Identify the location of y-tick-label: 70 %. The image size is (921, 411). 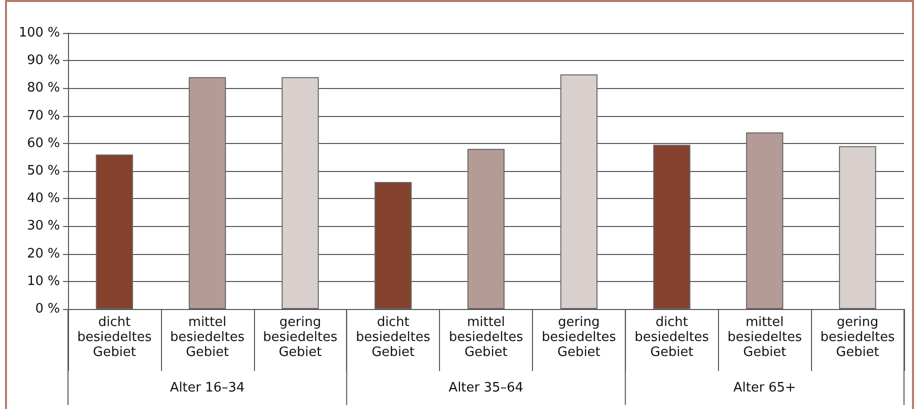
(43, 116).